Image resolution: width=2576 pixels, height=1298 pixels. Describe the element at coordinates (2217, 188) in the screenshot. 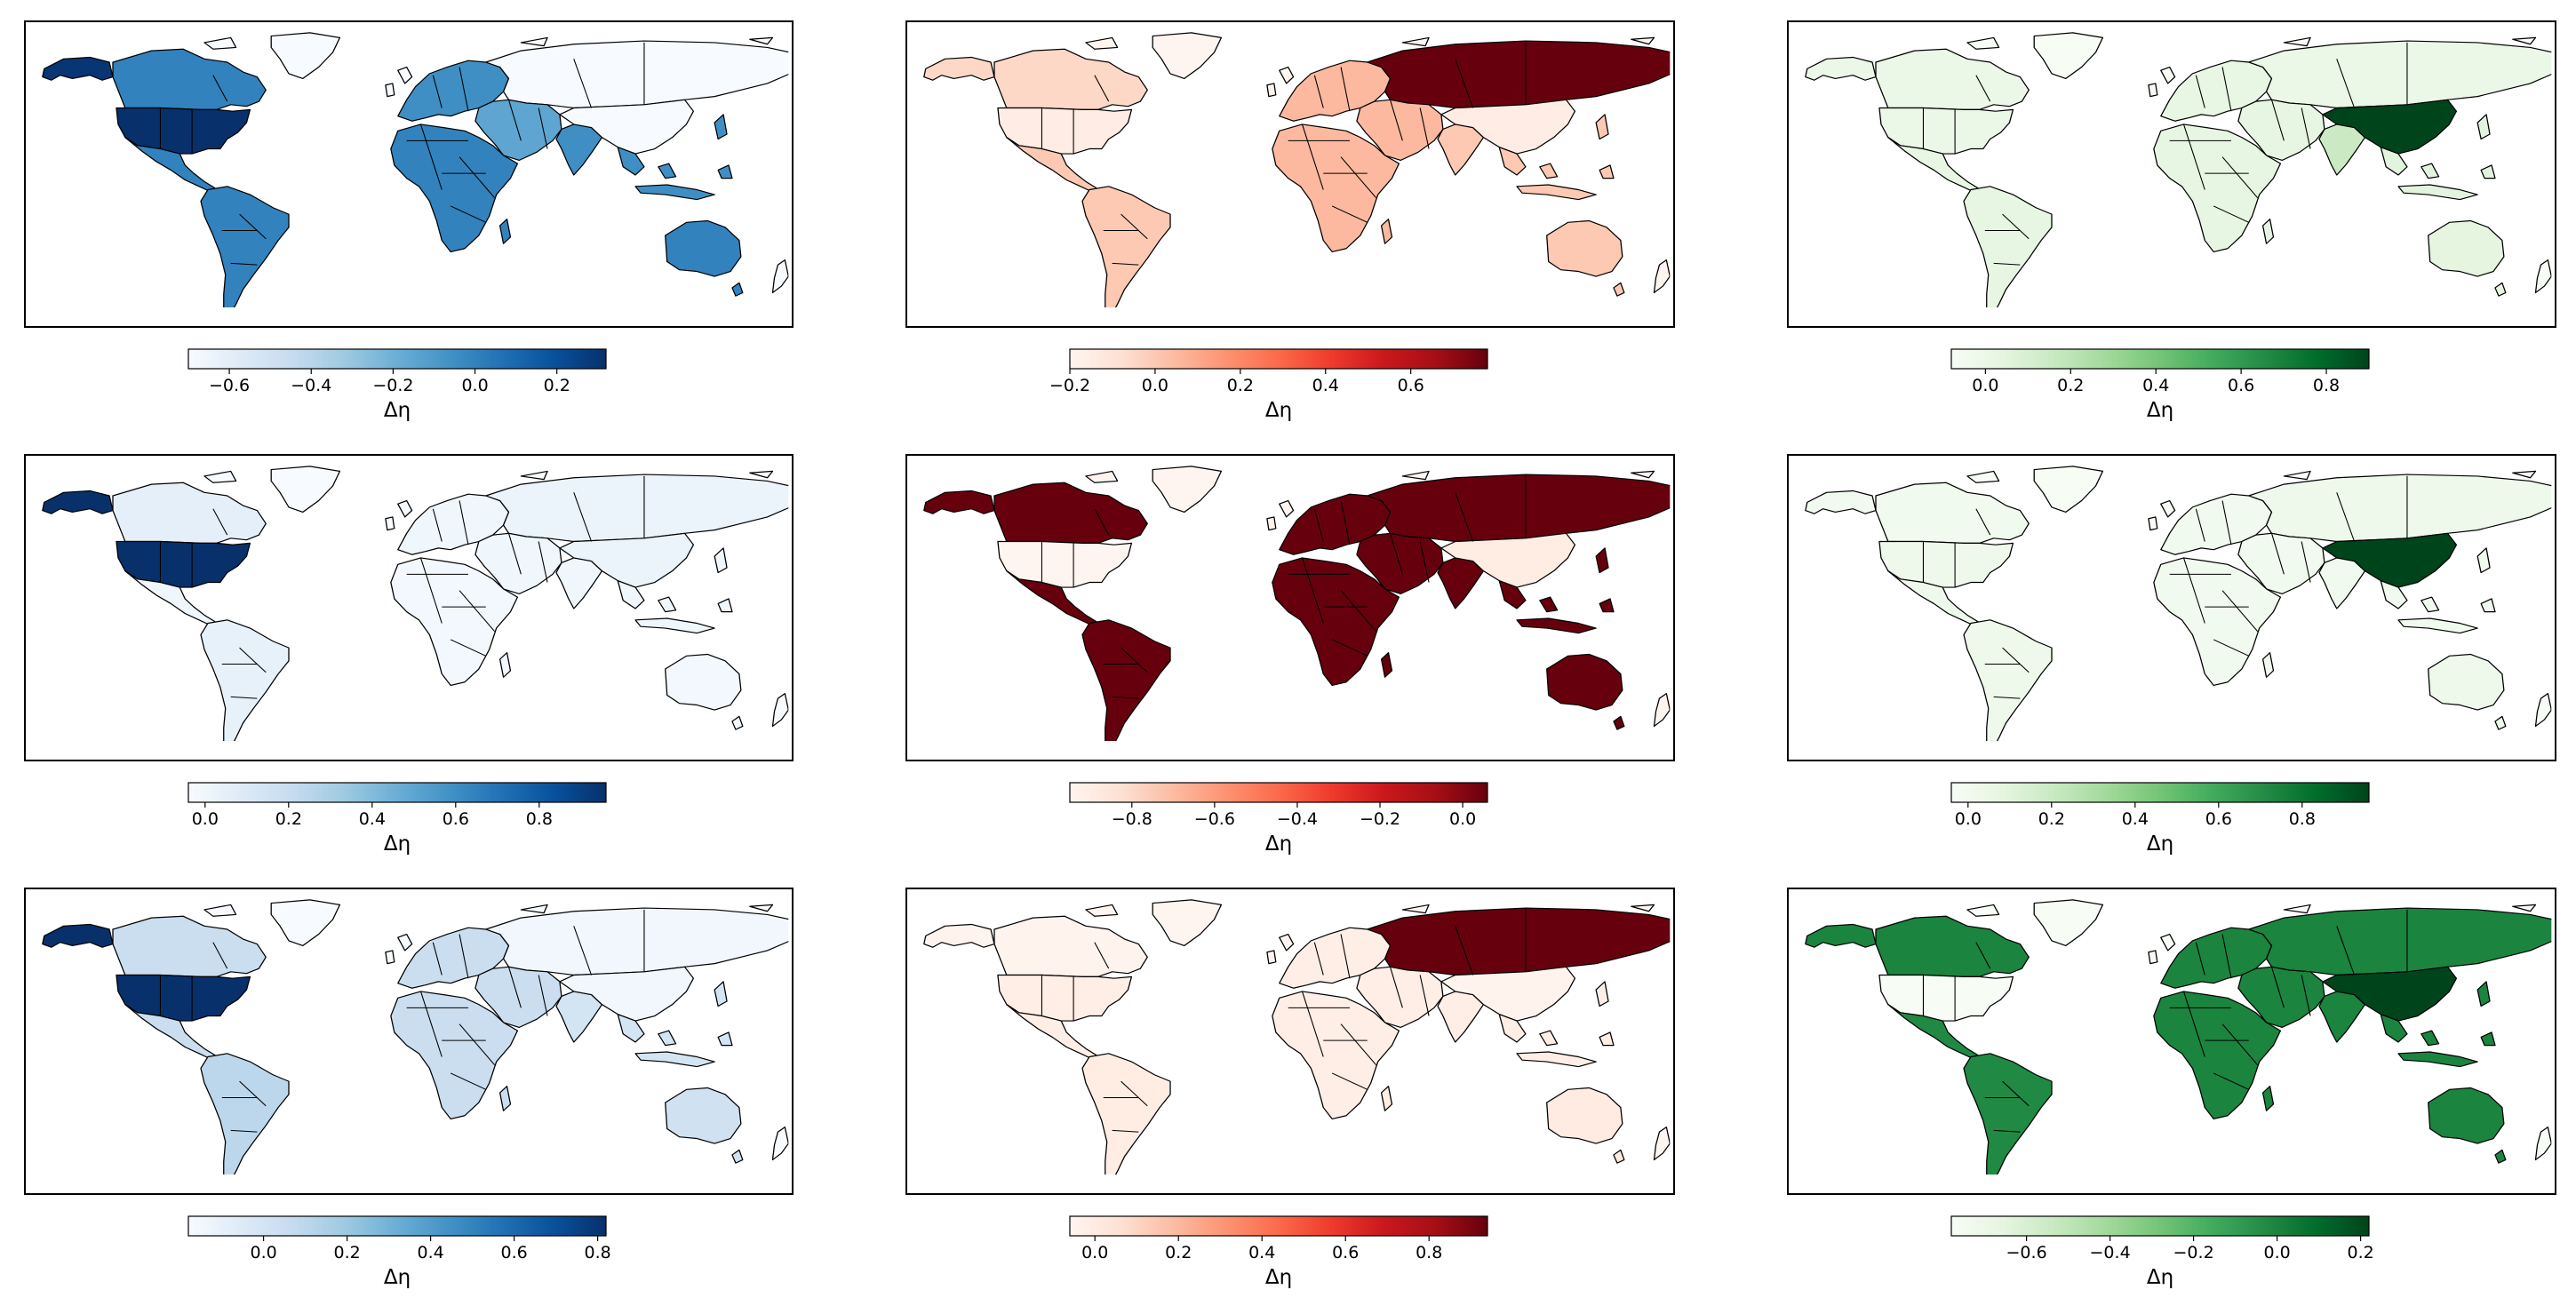

I see `region-africa` at that location.